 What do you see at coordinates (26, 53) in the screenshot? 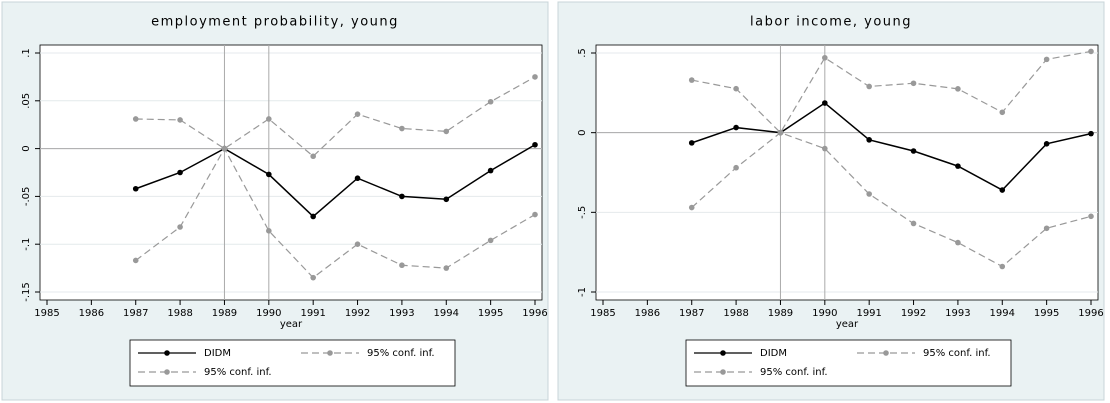
I see `y-tick-label: .1` at bounding box center [26, 53].